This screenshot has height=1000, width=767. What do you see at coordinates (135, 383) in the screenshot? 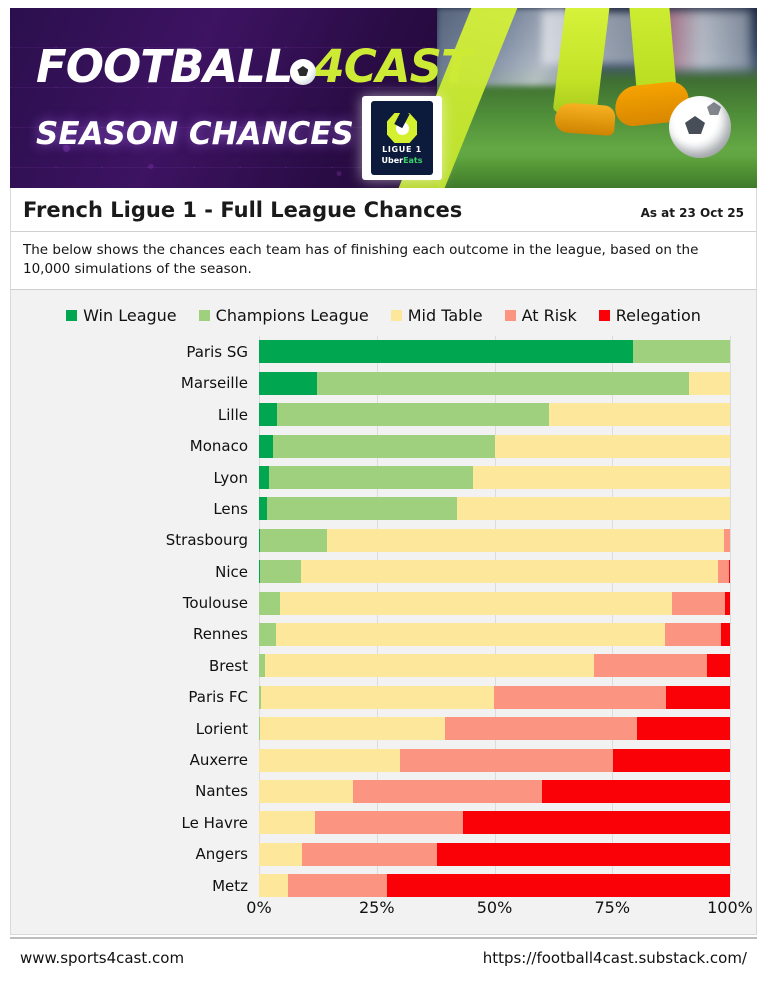
I see `y-axis-tick-label: Marseille` at bounding box center [135, 383].